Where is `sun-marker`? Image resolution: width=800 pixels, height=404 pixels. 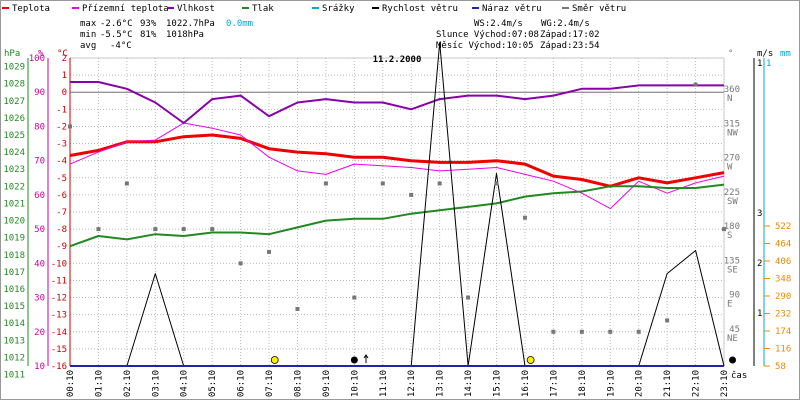 sun-marker is located at coordinates (274, 360).